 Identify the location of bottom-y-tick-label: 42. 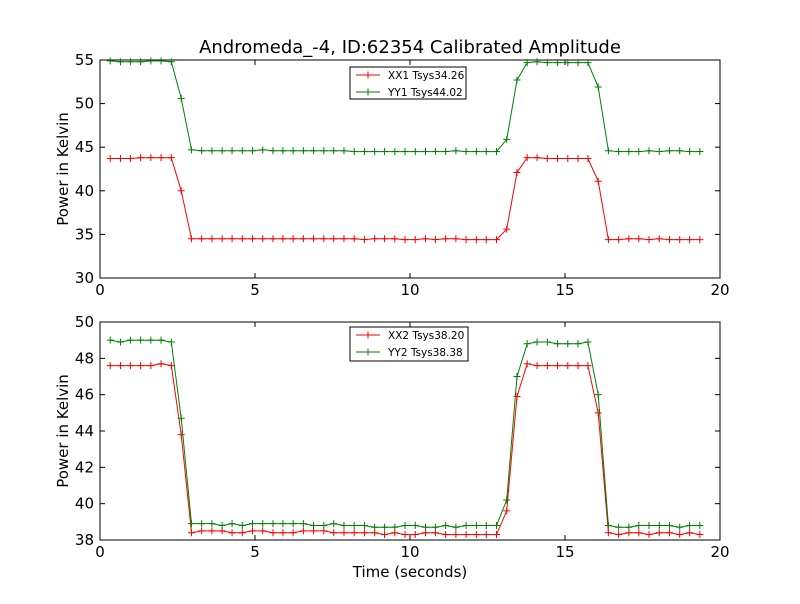
(84, 467).